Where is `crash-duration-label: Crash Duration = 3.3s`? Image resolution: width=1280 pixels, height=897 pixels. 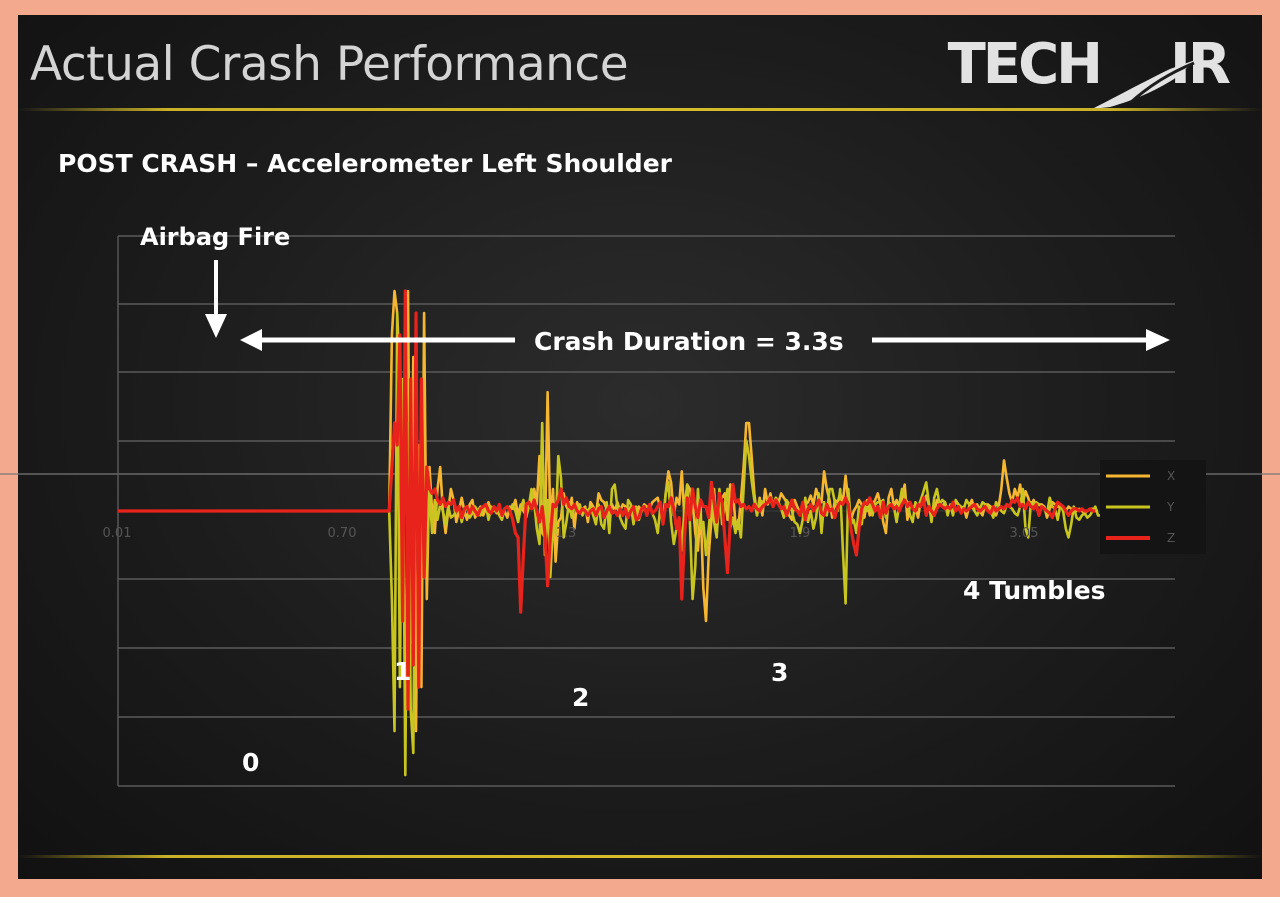
crash-duration-label: Crash Duration = 3.3s is located at coordinates (689, 341).